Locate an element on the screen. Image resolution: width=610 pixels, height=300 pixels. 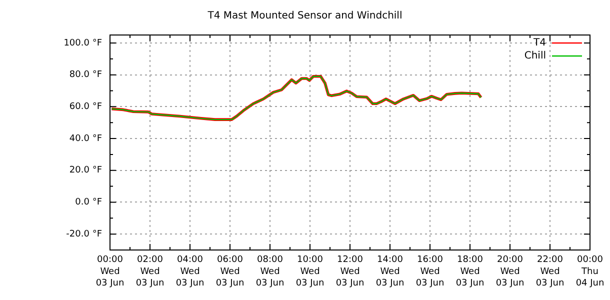
x-tick-label: 16:00 Wed 03 Jun is located at coordinates (430, 272).